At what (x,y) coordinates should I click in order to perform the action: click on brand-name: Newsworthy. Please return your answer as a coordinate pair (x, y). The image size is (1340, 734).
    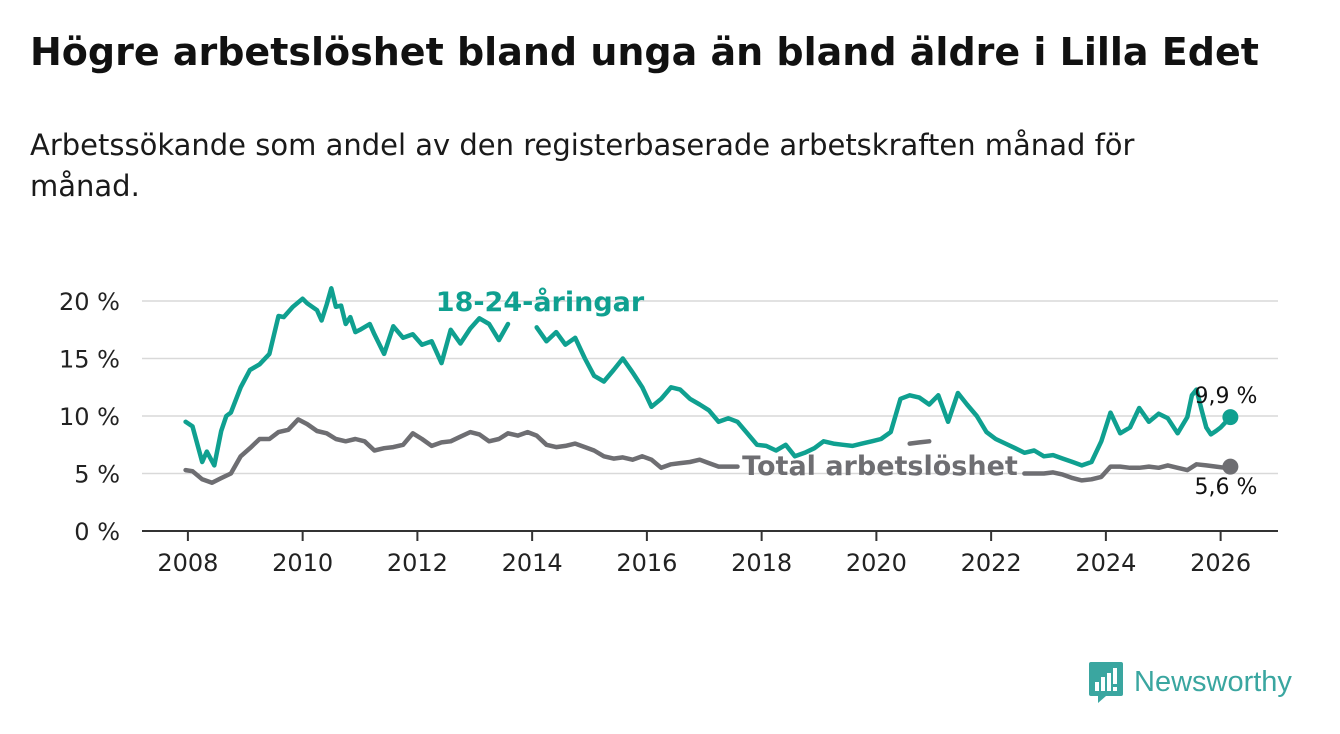
    Looking at the image, I should click on (1213, 681).